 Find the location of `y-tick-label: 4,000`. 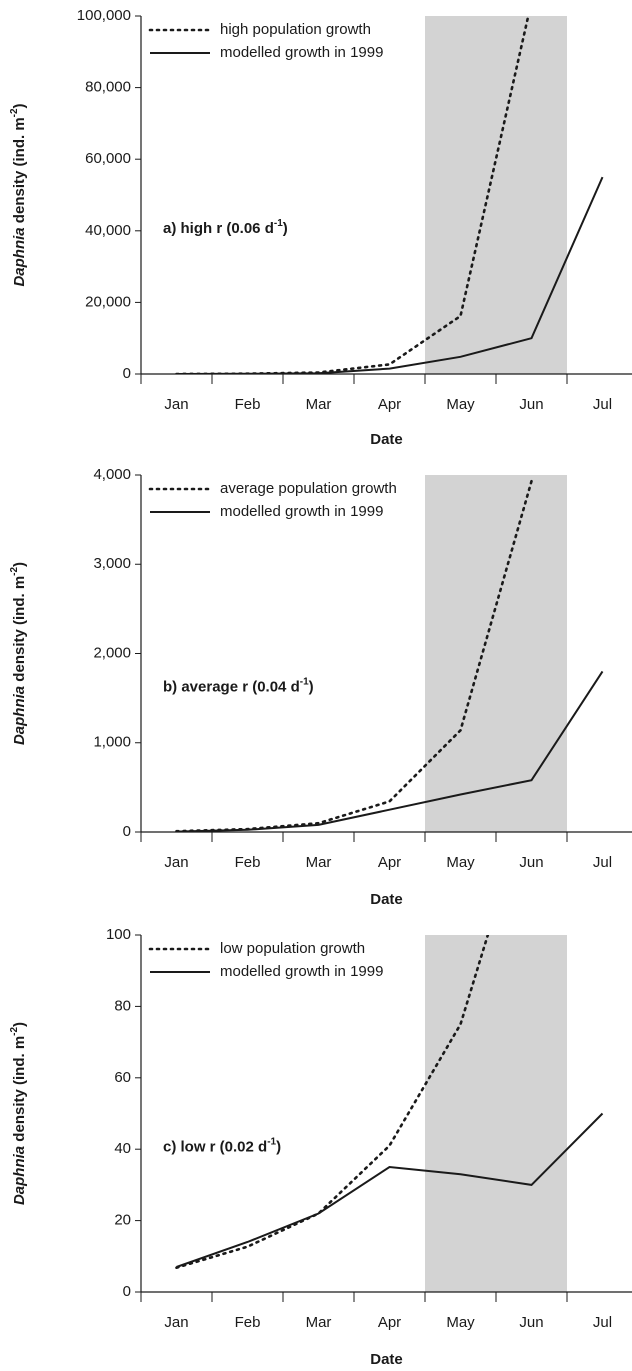

y-tick-label: 4,000 is located at coordinates (112, 474).